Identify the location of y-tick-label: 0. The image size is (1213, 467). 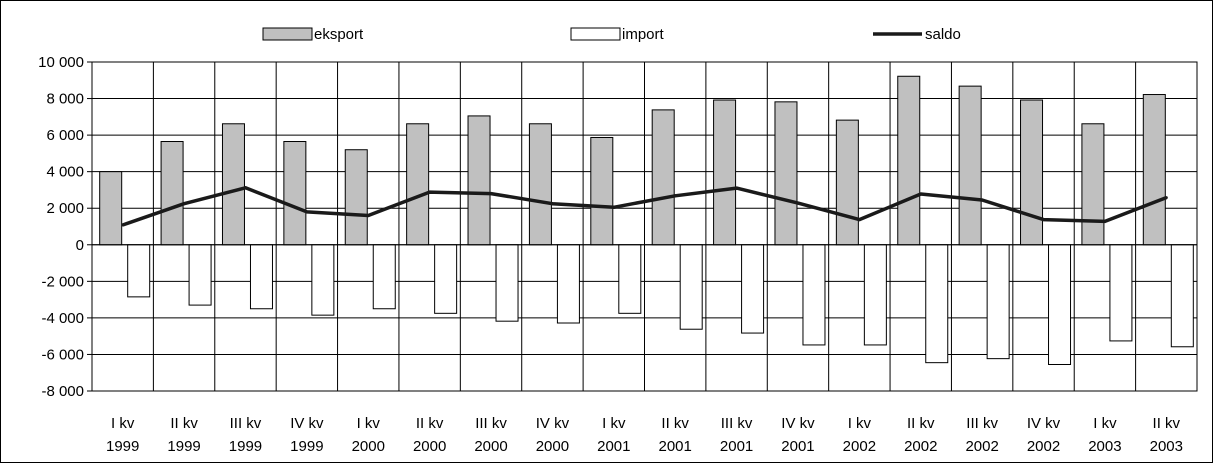
(80, 245).